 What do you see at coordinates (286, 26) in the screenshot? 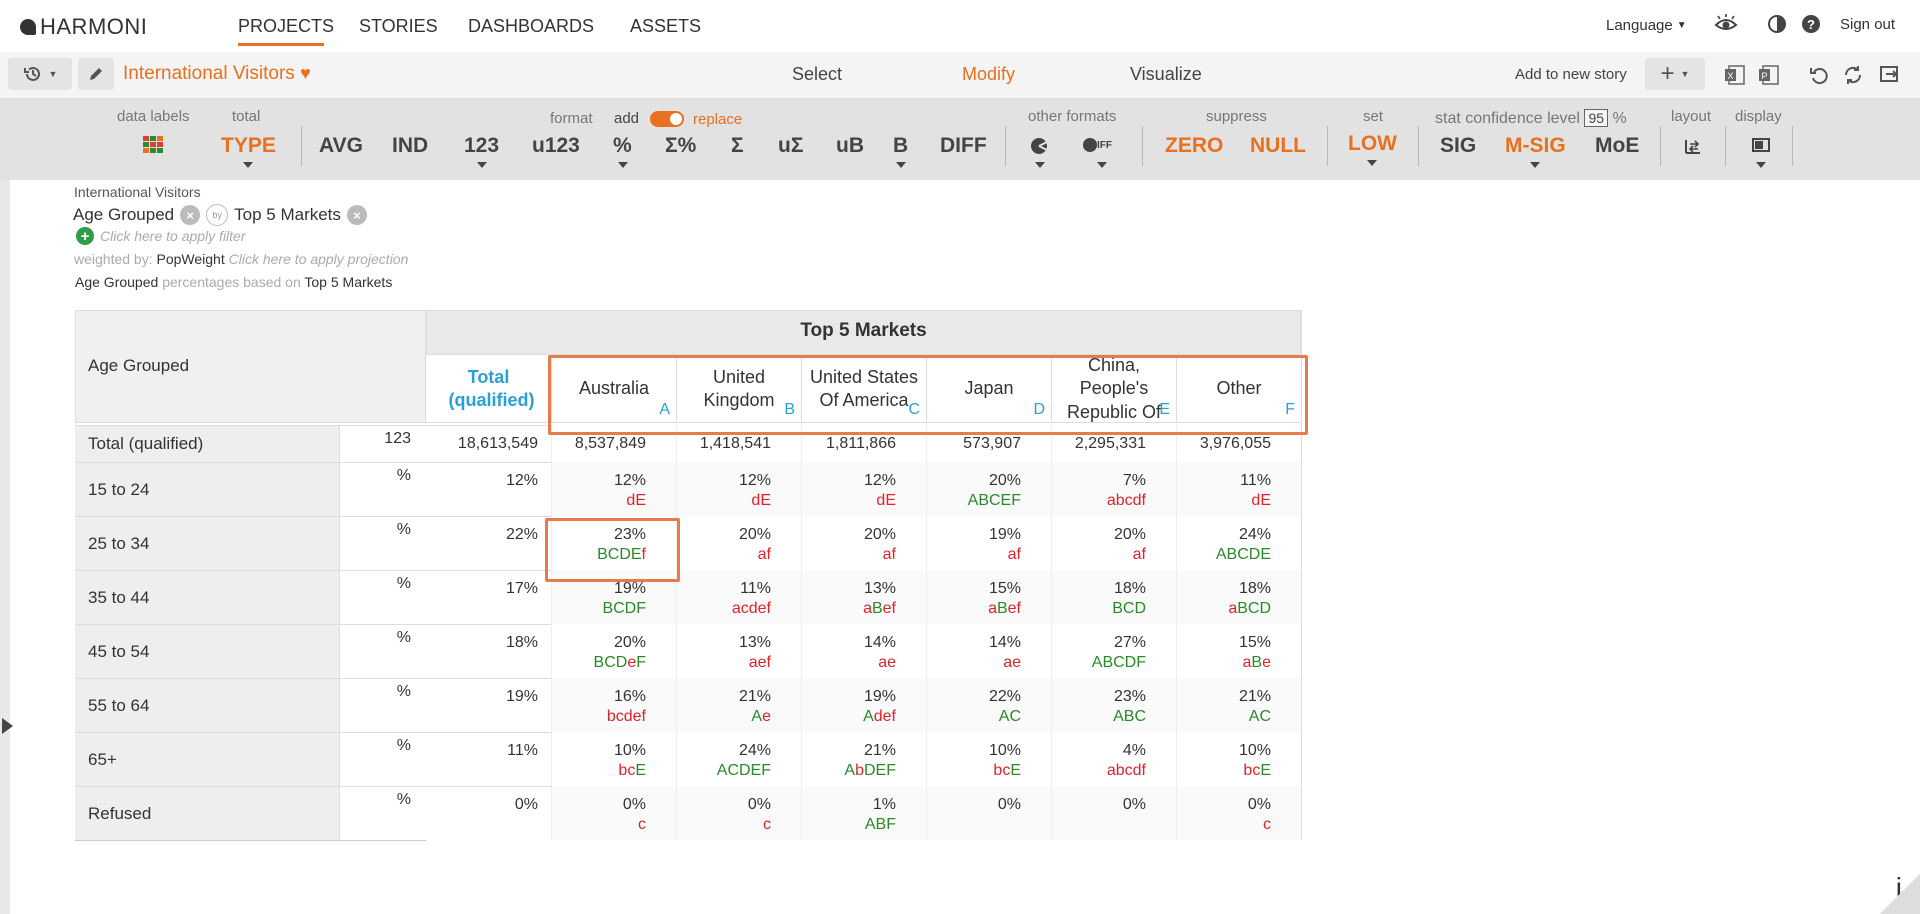
I see `nav-projects: PROJECTS` at bounding box center [286, 26].